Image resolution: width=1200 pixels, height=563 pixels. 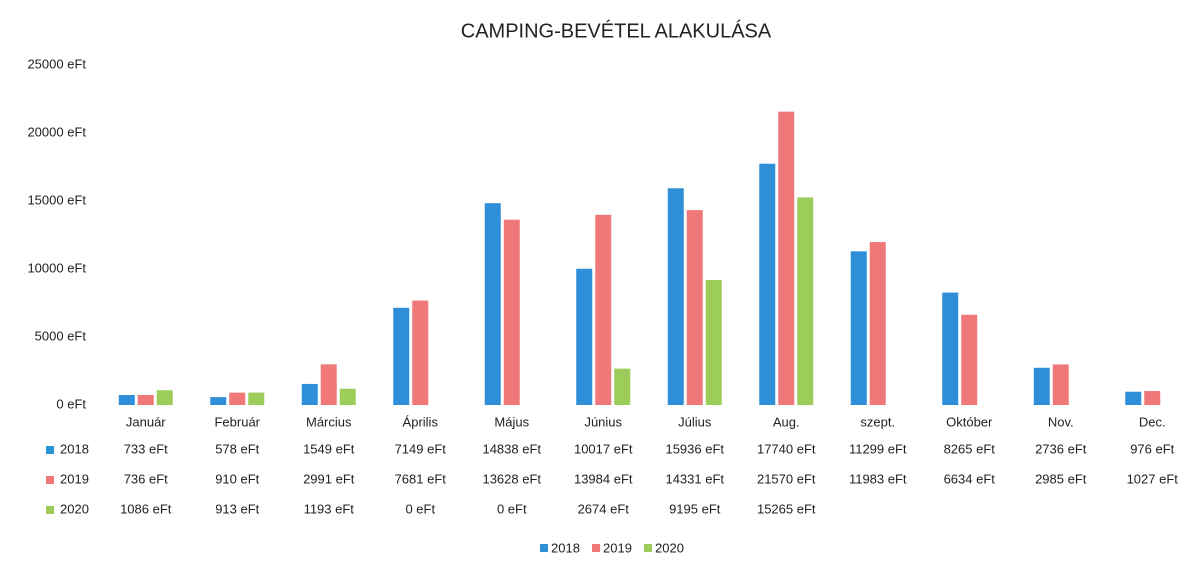 I want to click on table-cell: 14838 eFt, so click(x=511, y=448).